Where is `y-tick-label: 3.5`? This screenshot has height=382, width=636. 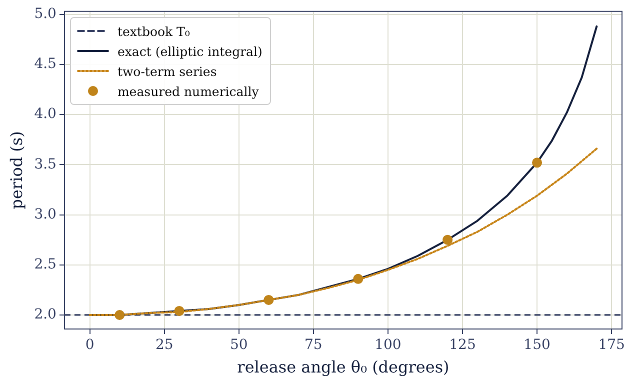
y-tick-label: 3.5 is located at coordinates (45, 164).